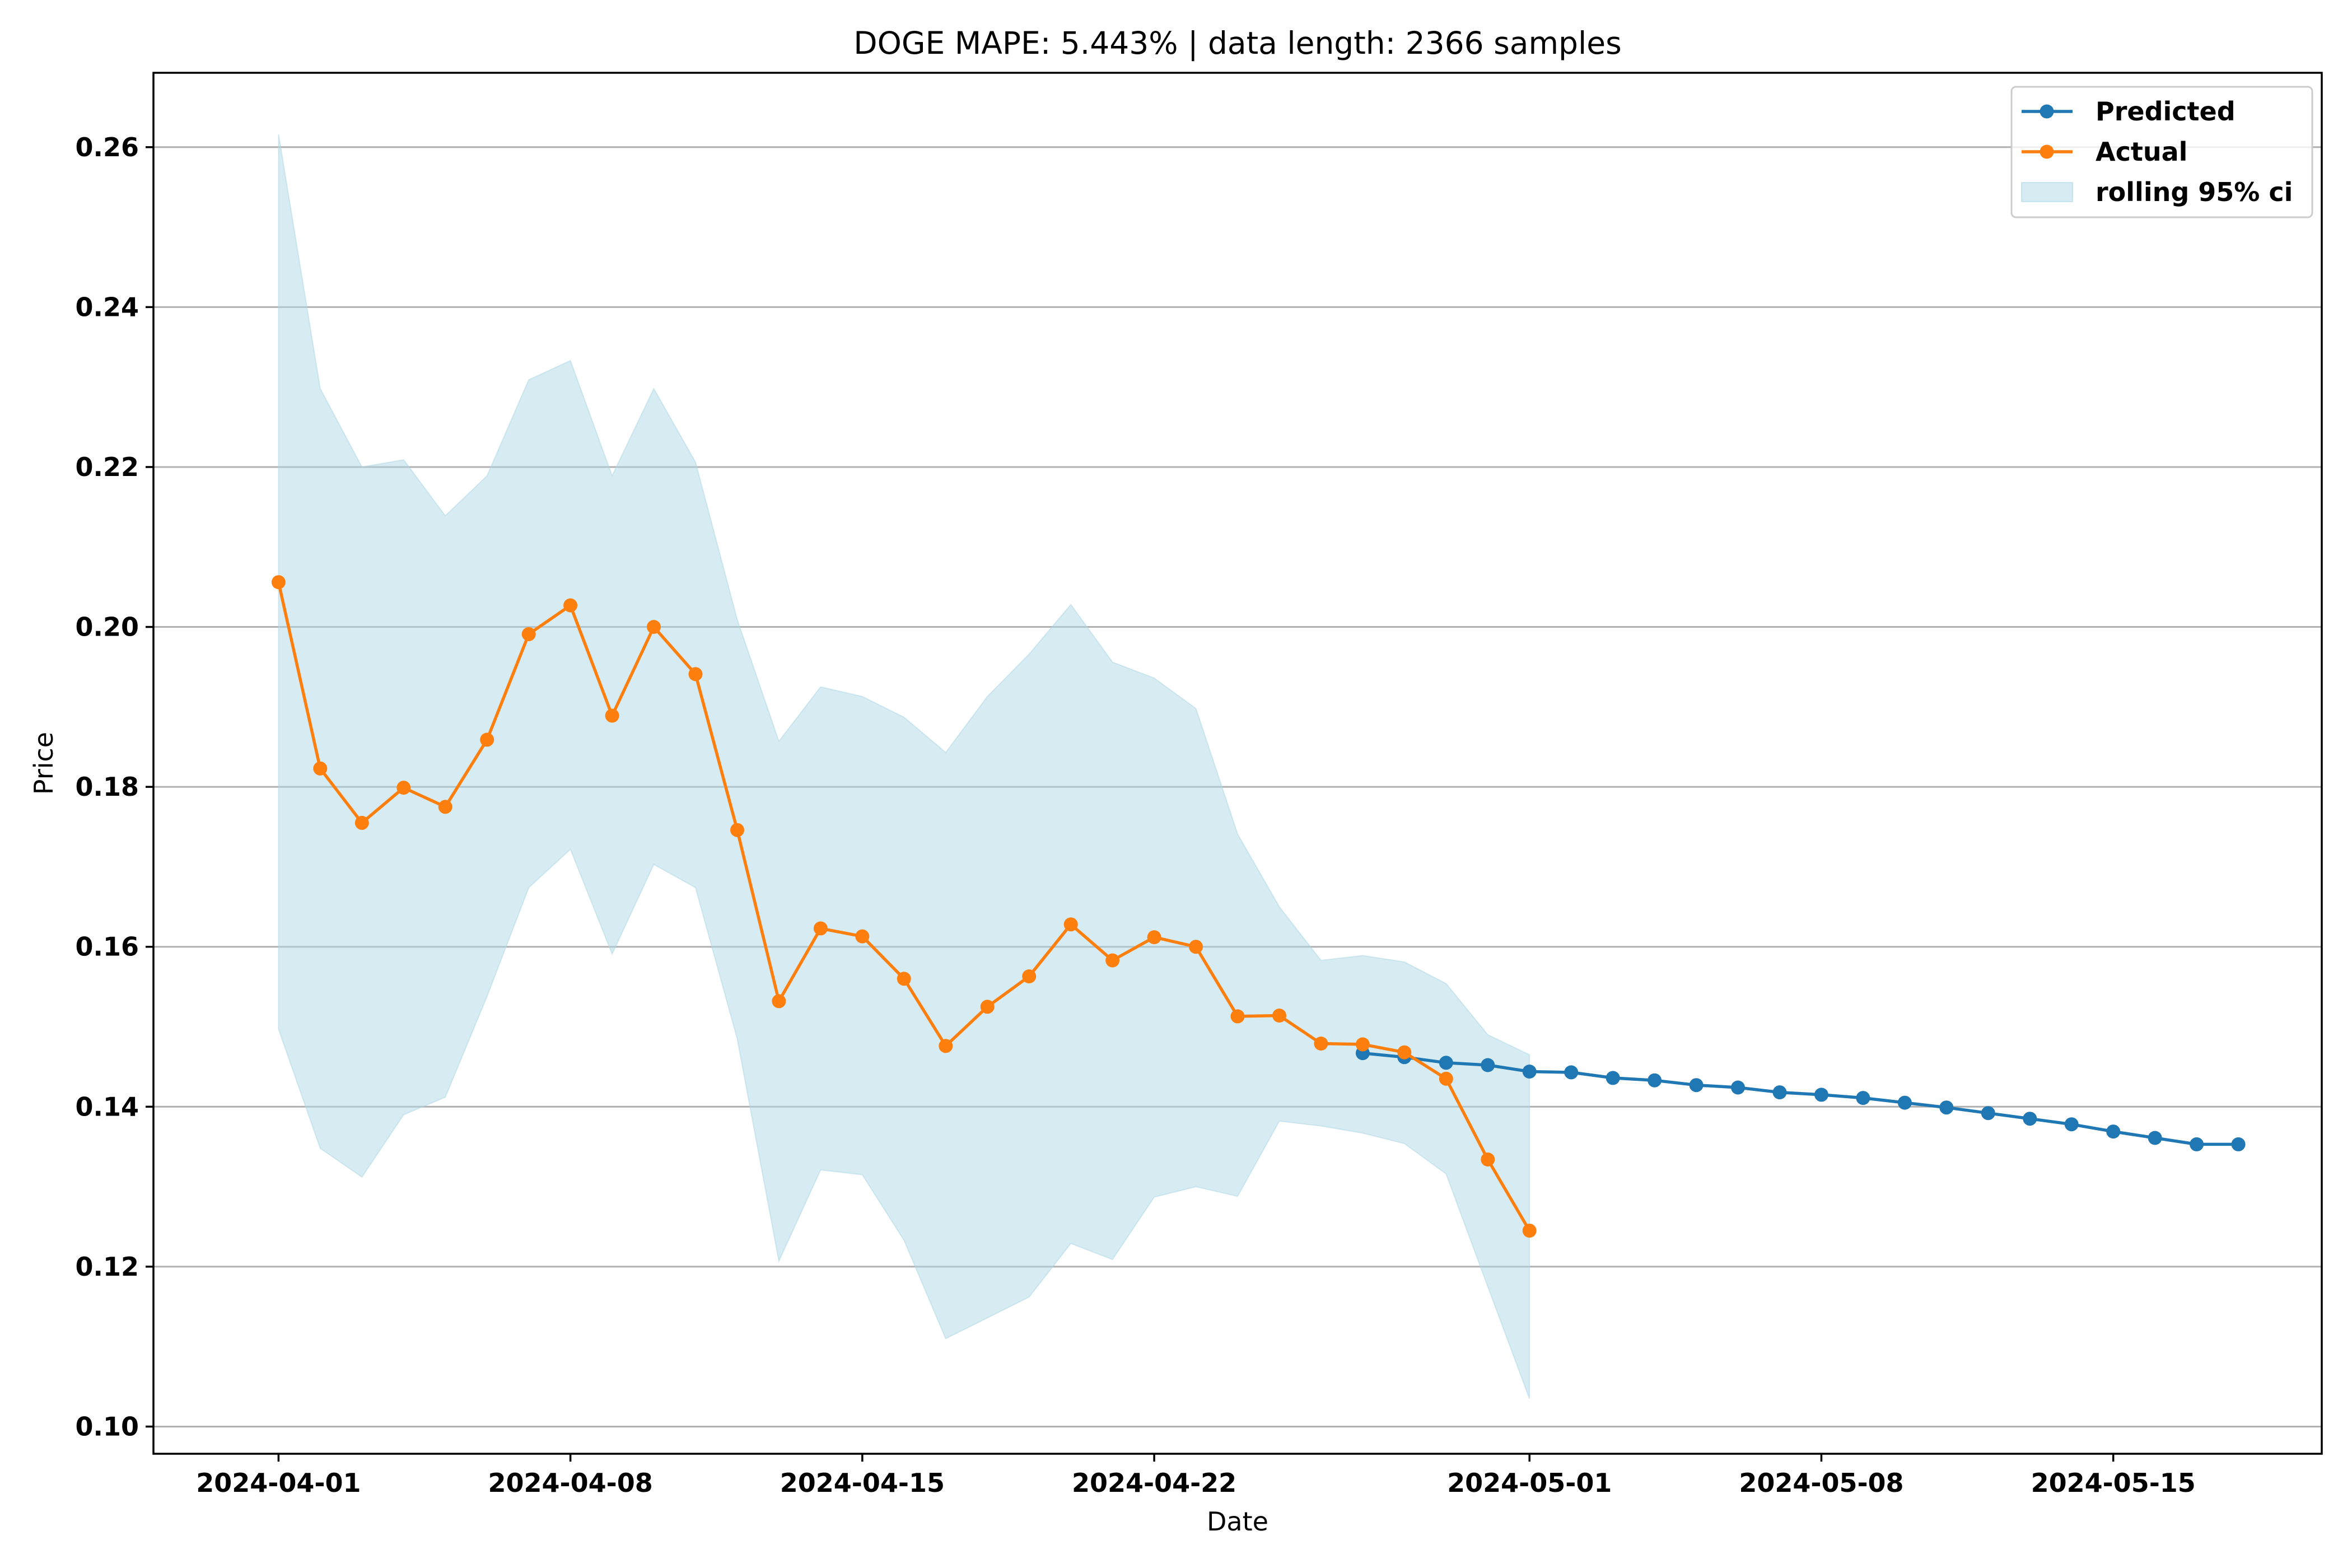  I want to click on x-tick-label: 2024-04-22, so click(1154, 1483).